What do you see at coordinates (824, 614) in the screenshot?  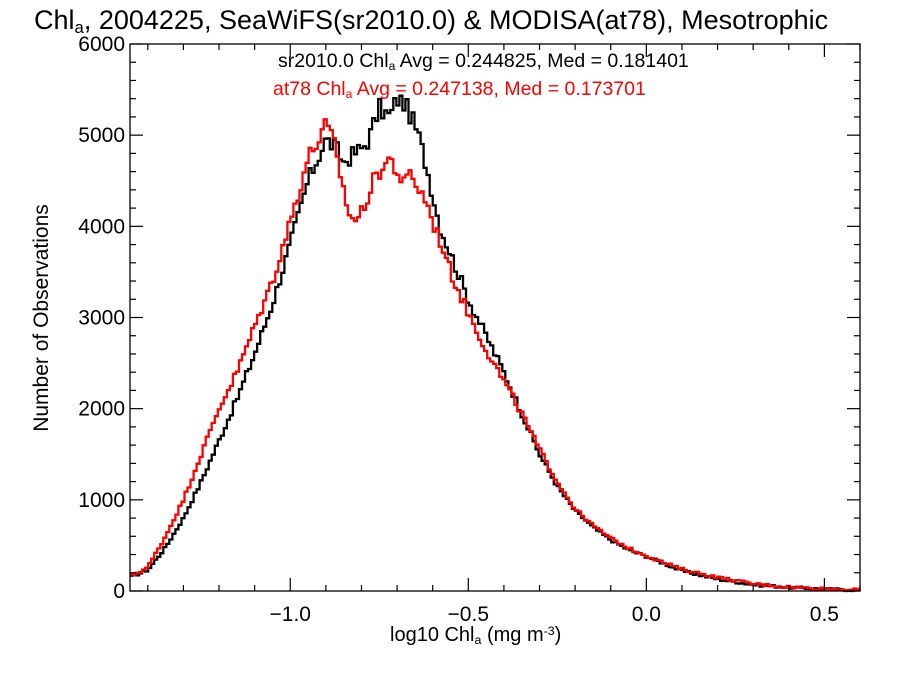 I see `x-tick-label: 0.5` at bounding box center [824, 614].